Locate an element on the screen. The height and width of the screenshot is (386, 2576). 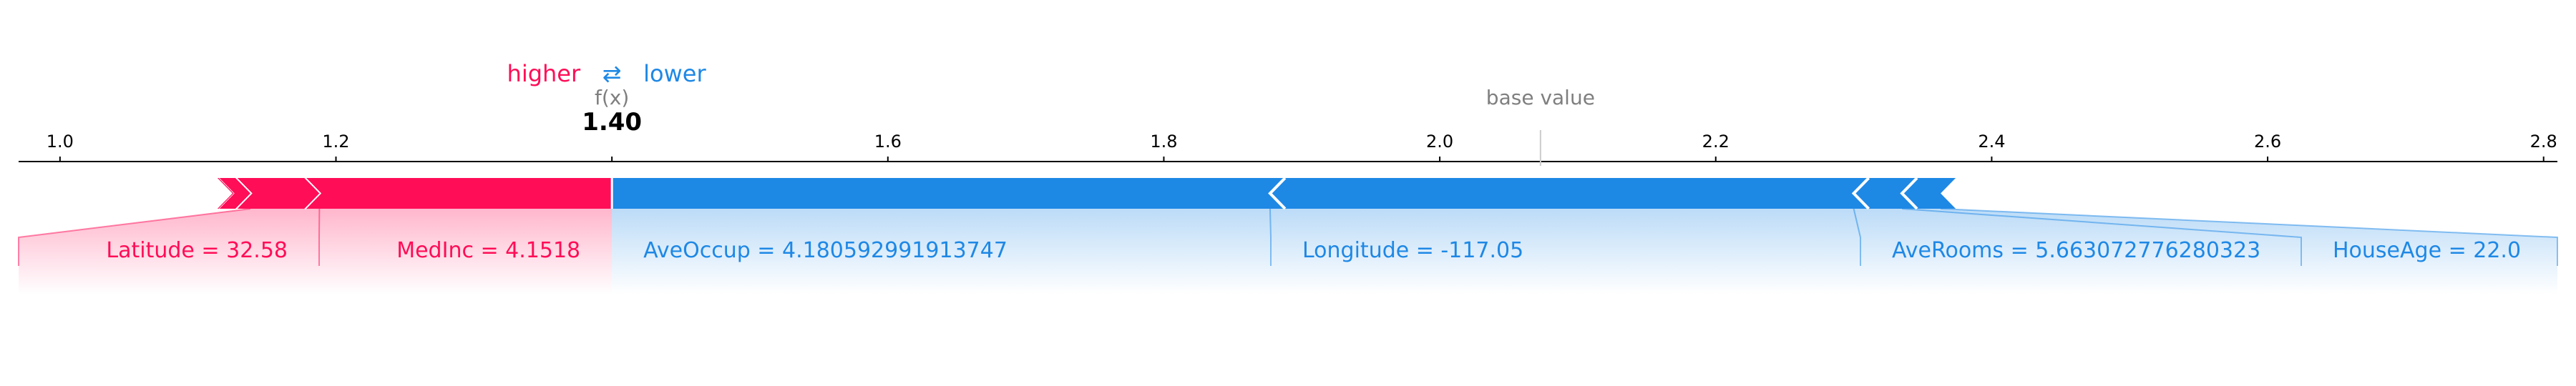
x-tick-label: 1.8 is located at coordinates (1163, 142).